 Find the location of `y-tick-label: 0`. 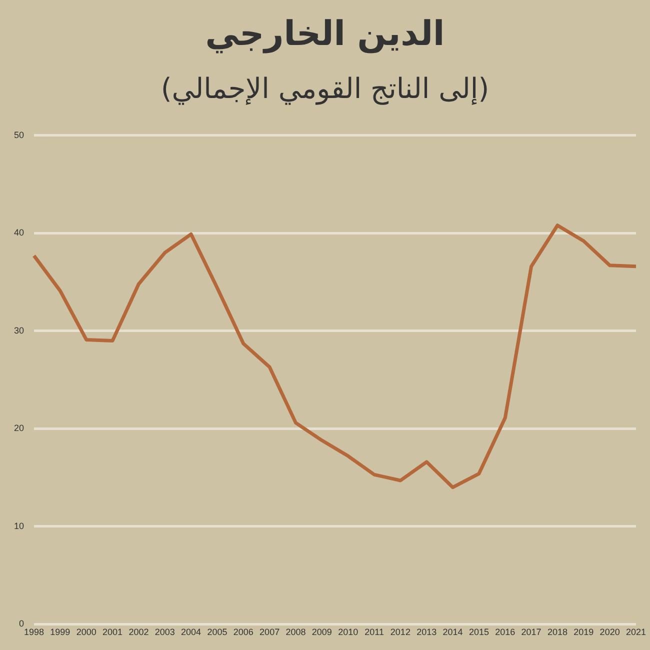

y-tick-label: 0 is located at coordinates (21, 623).